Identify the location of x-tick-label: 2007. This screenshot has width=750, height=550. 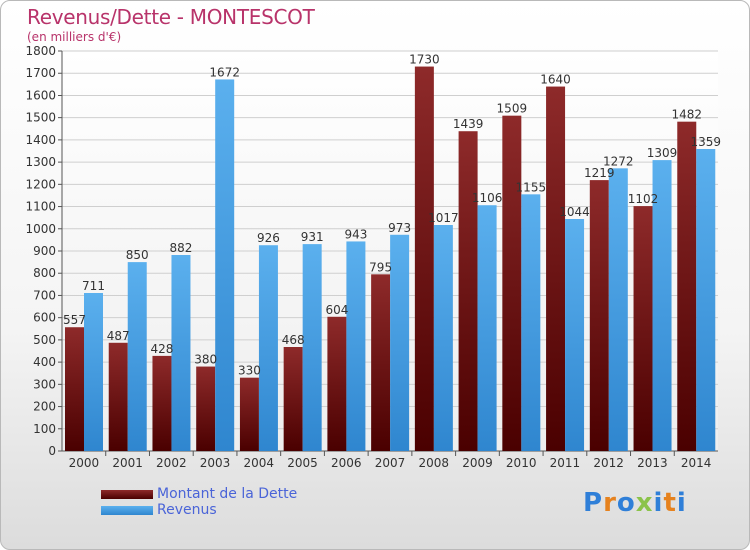
(390, 463).